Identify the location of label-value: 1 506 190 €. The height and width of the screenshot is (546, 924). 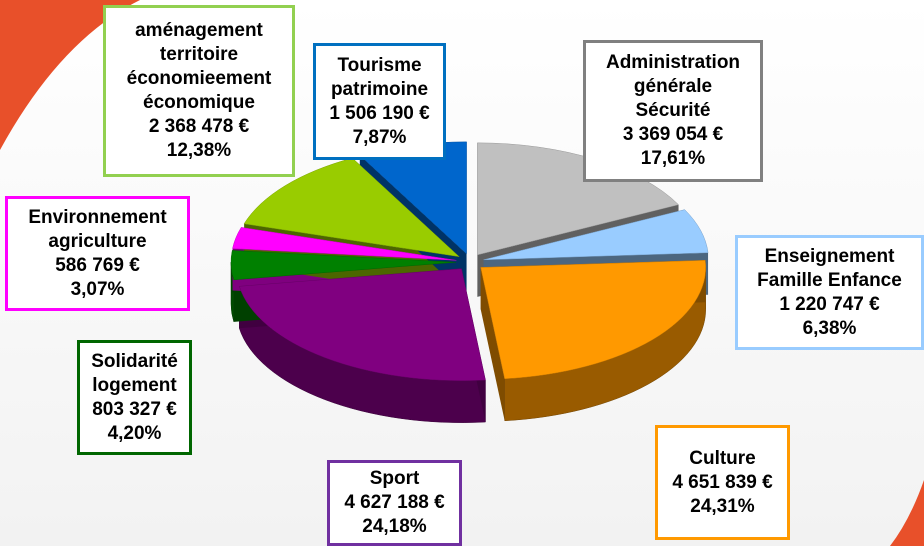
(379, 113).